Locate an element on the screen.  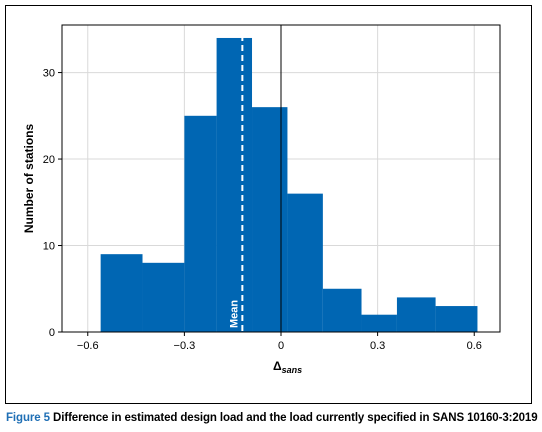
y-axis-label: Number of stations is located at coordinates (29, 179).